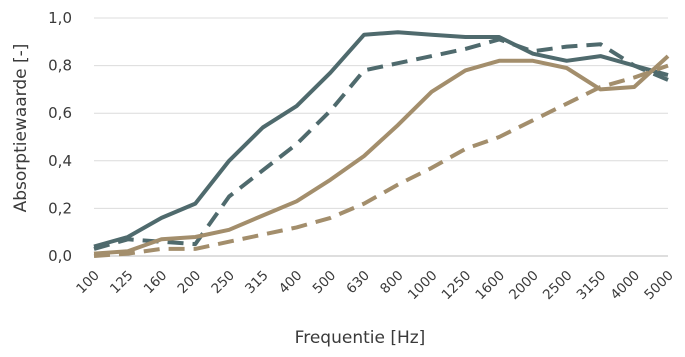  I want to click on y-axis-title: Absorptiewaarde [-], so click(21, 128).